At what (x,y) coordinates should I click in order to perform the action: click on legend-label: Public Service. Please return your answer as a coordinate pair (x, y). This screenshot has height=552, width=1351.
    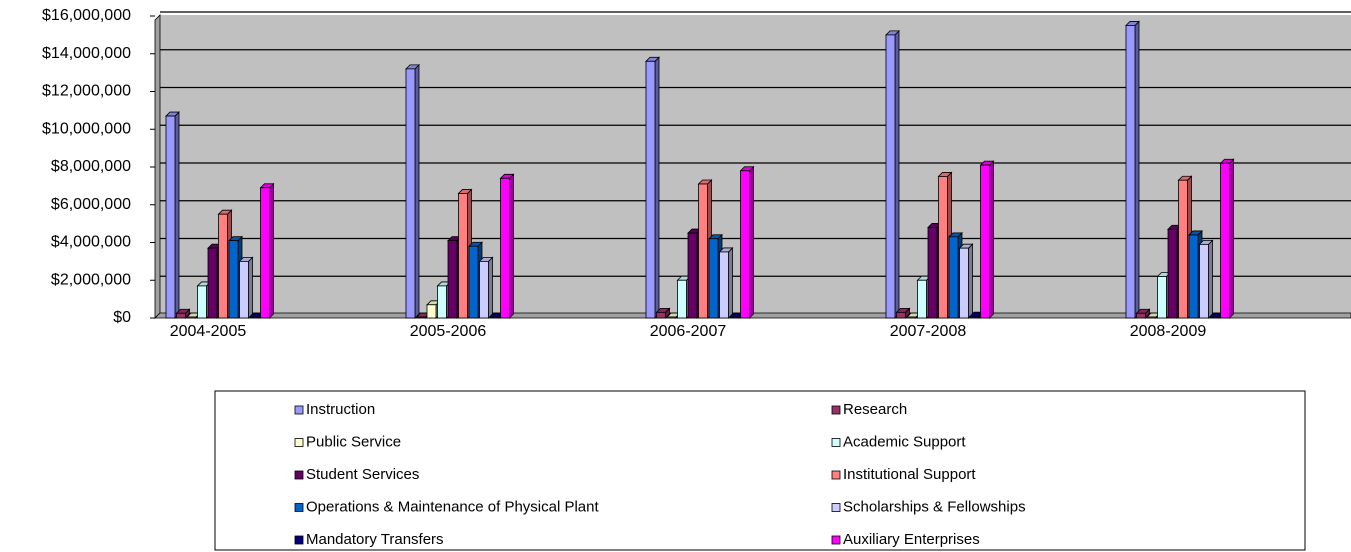
    Looking at the image, I should click on (353, 441).